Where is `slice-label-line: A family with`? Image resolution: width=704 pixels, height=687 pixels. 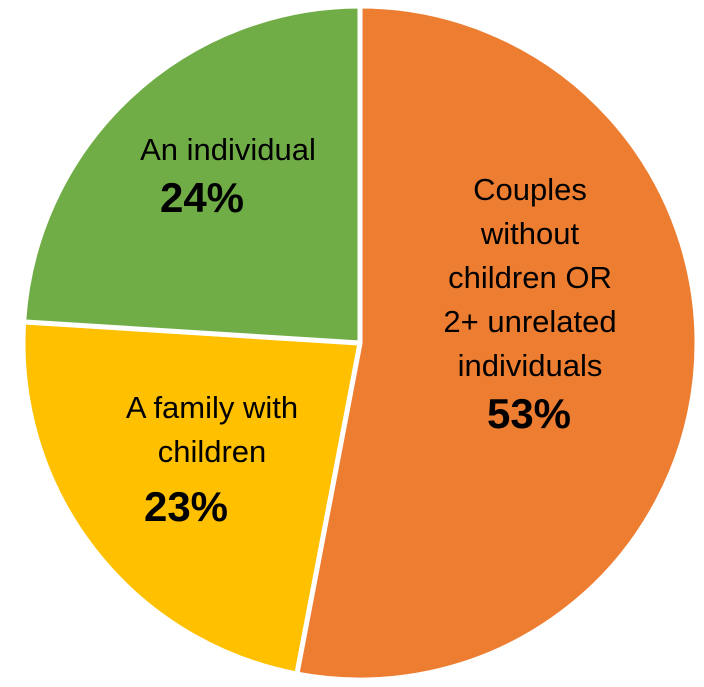 slice-label-line: A family with is located at coordinates (212, 407).